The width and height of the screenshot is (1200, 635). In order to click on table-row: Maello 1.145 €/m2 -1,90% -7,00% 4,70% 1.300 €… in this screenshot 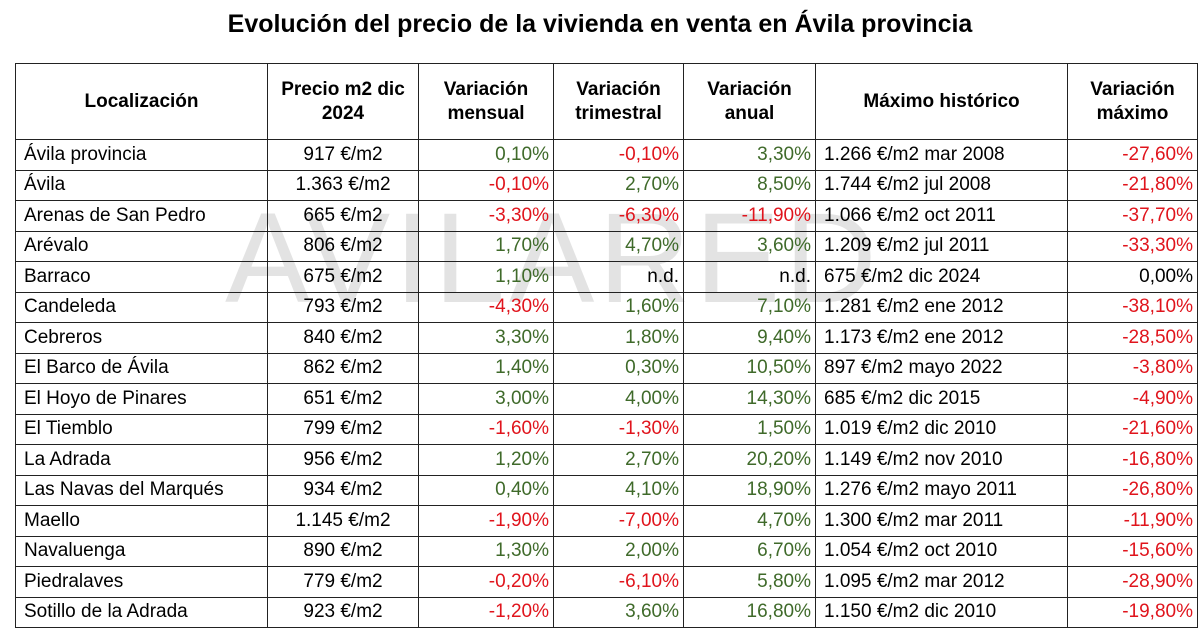, I will do `click(606, 521)`.